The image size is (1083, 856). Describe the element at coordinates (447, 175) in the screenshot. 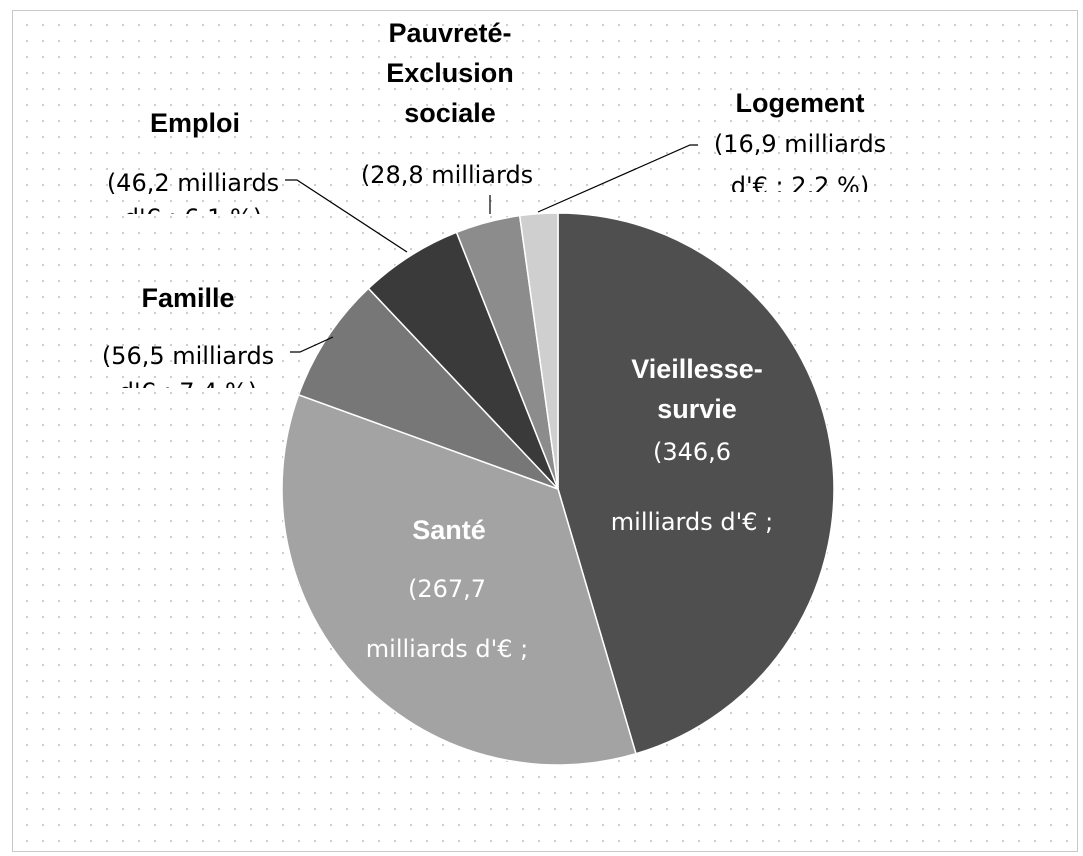

I see `label-pauvrete-value-line1: (28,8 milliards` at that location.